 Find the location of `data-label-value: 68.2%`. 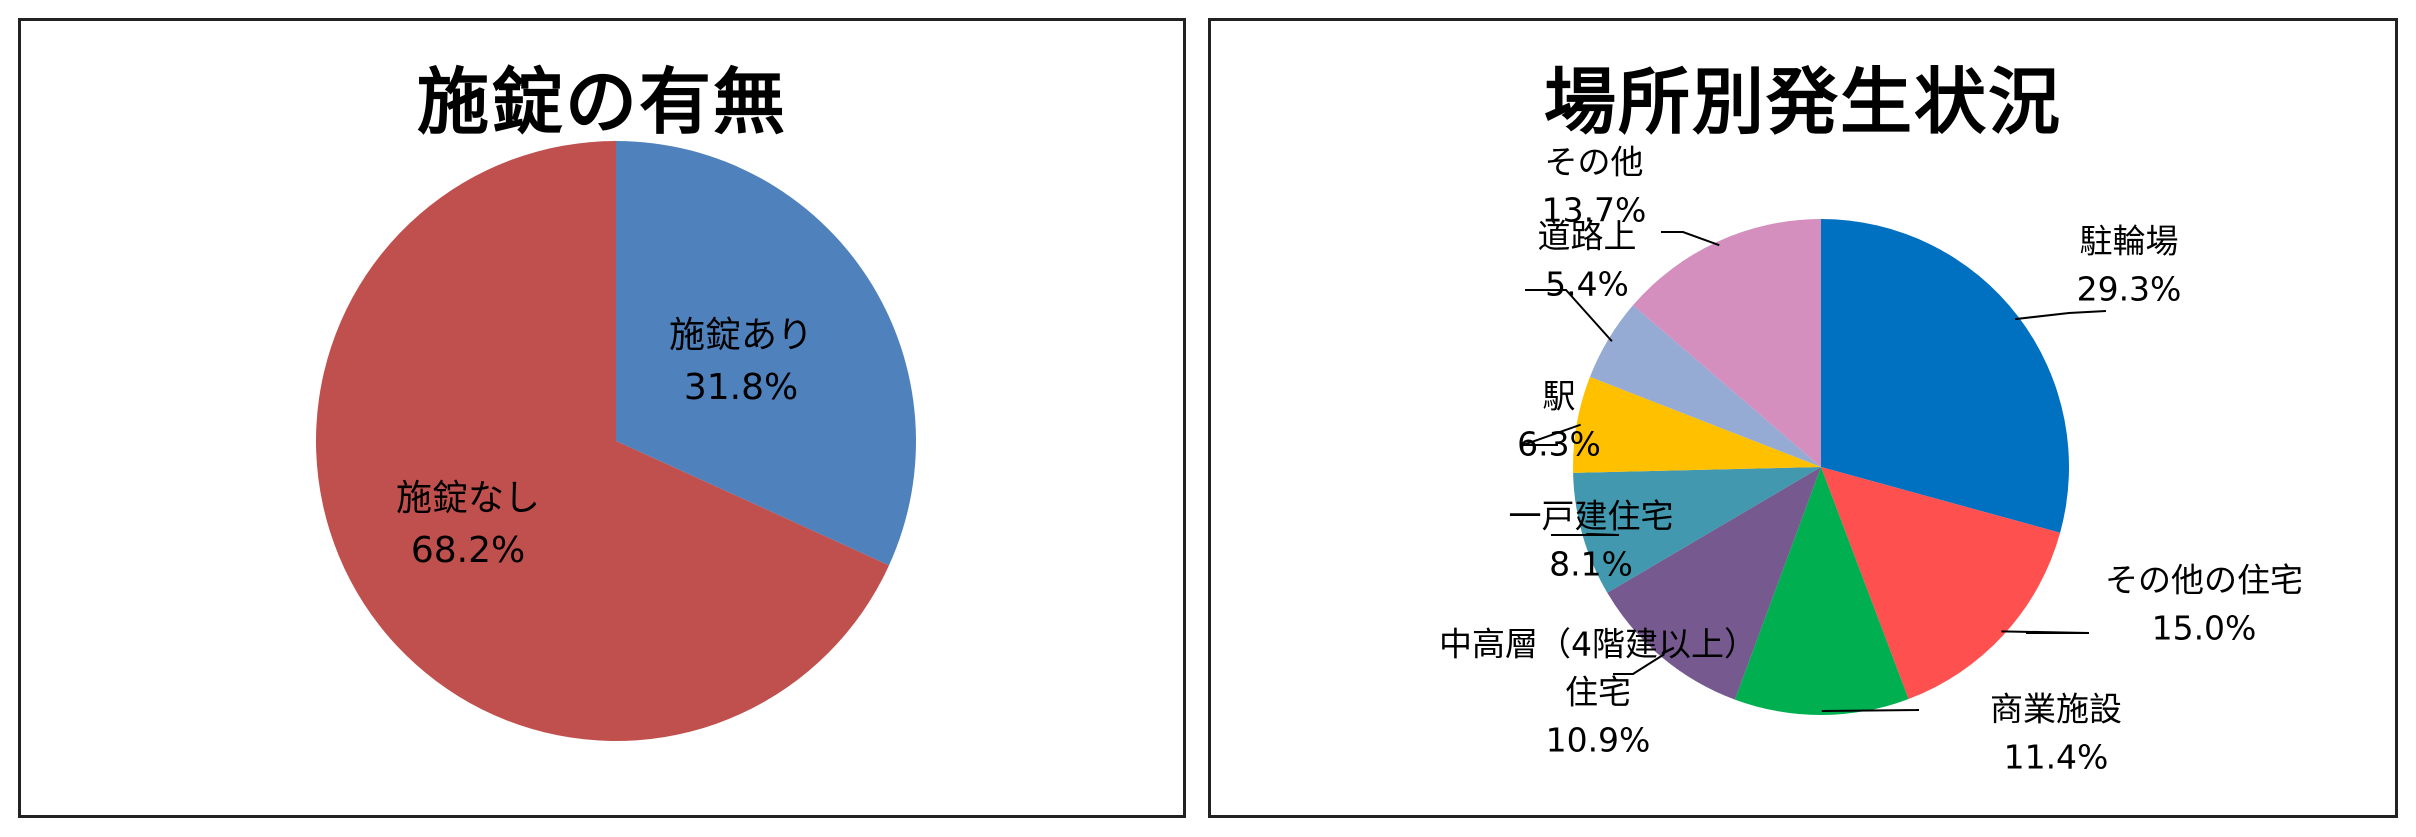

data-label-value: 68.2% is located at coordinates (468, 550).